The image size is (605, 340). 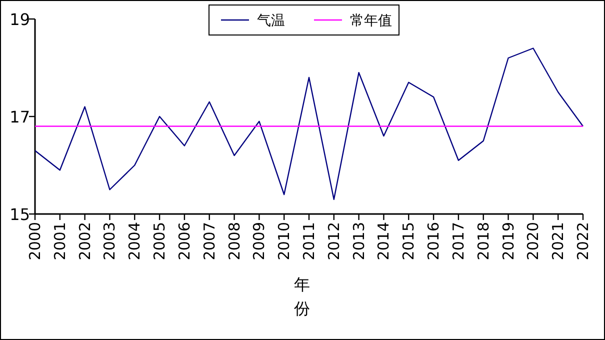 I want to click on x-axis-title: 年份, so click(x=302, y=296).